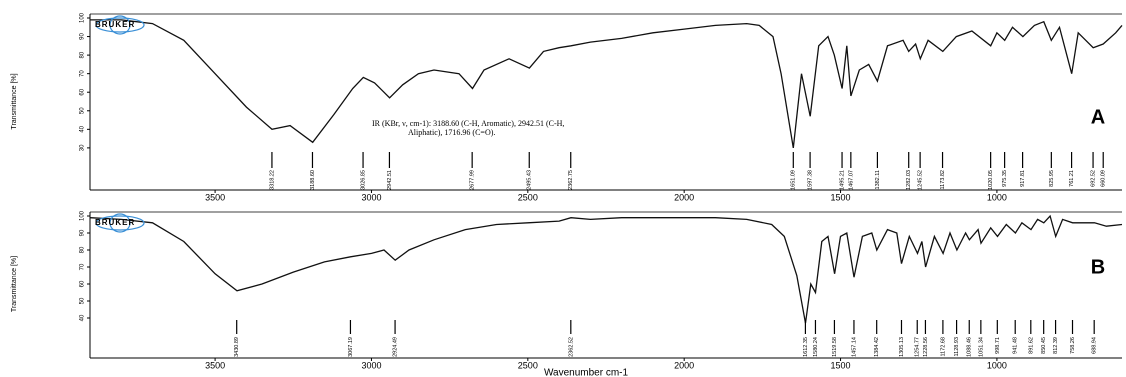  Describe the element at coordinates (1016, 345) in the screenshot. I see `peak-label: 941.48` at that location.